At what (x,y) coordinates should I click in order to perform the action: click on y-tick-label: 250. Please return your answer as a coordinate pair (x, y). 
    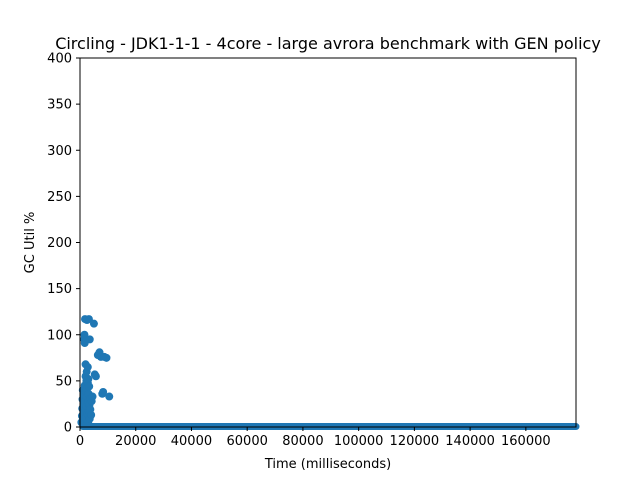
    Looking at the image, I should click on (59, 197).